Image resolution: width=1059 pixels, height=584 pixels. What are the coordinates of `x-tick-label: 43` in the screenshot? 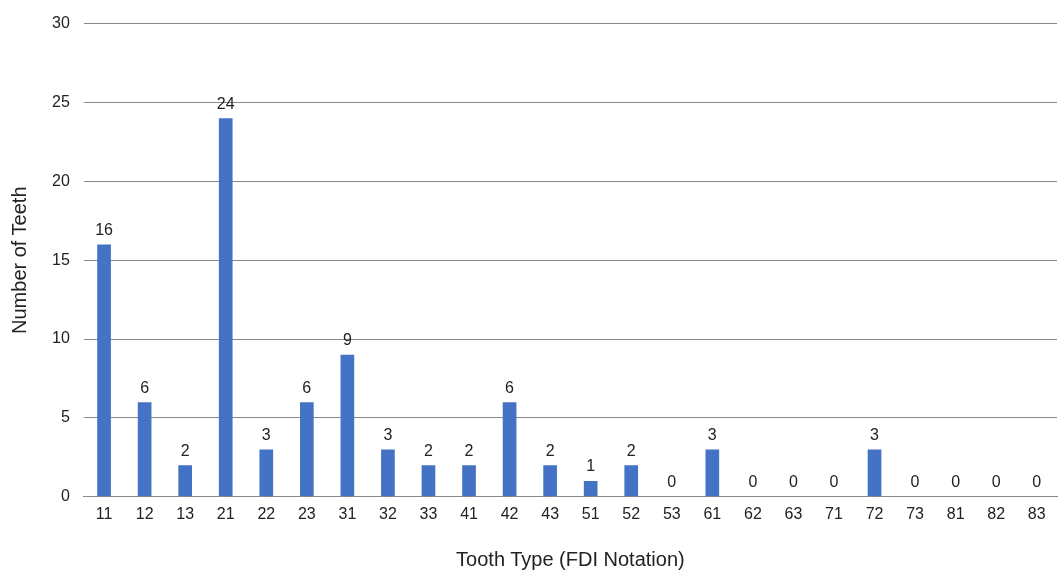 It's located at (550, 513).